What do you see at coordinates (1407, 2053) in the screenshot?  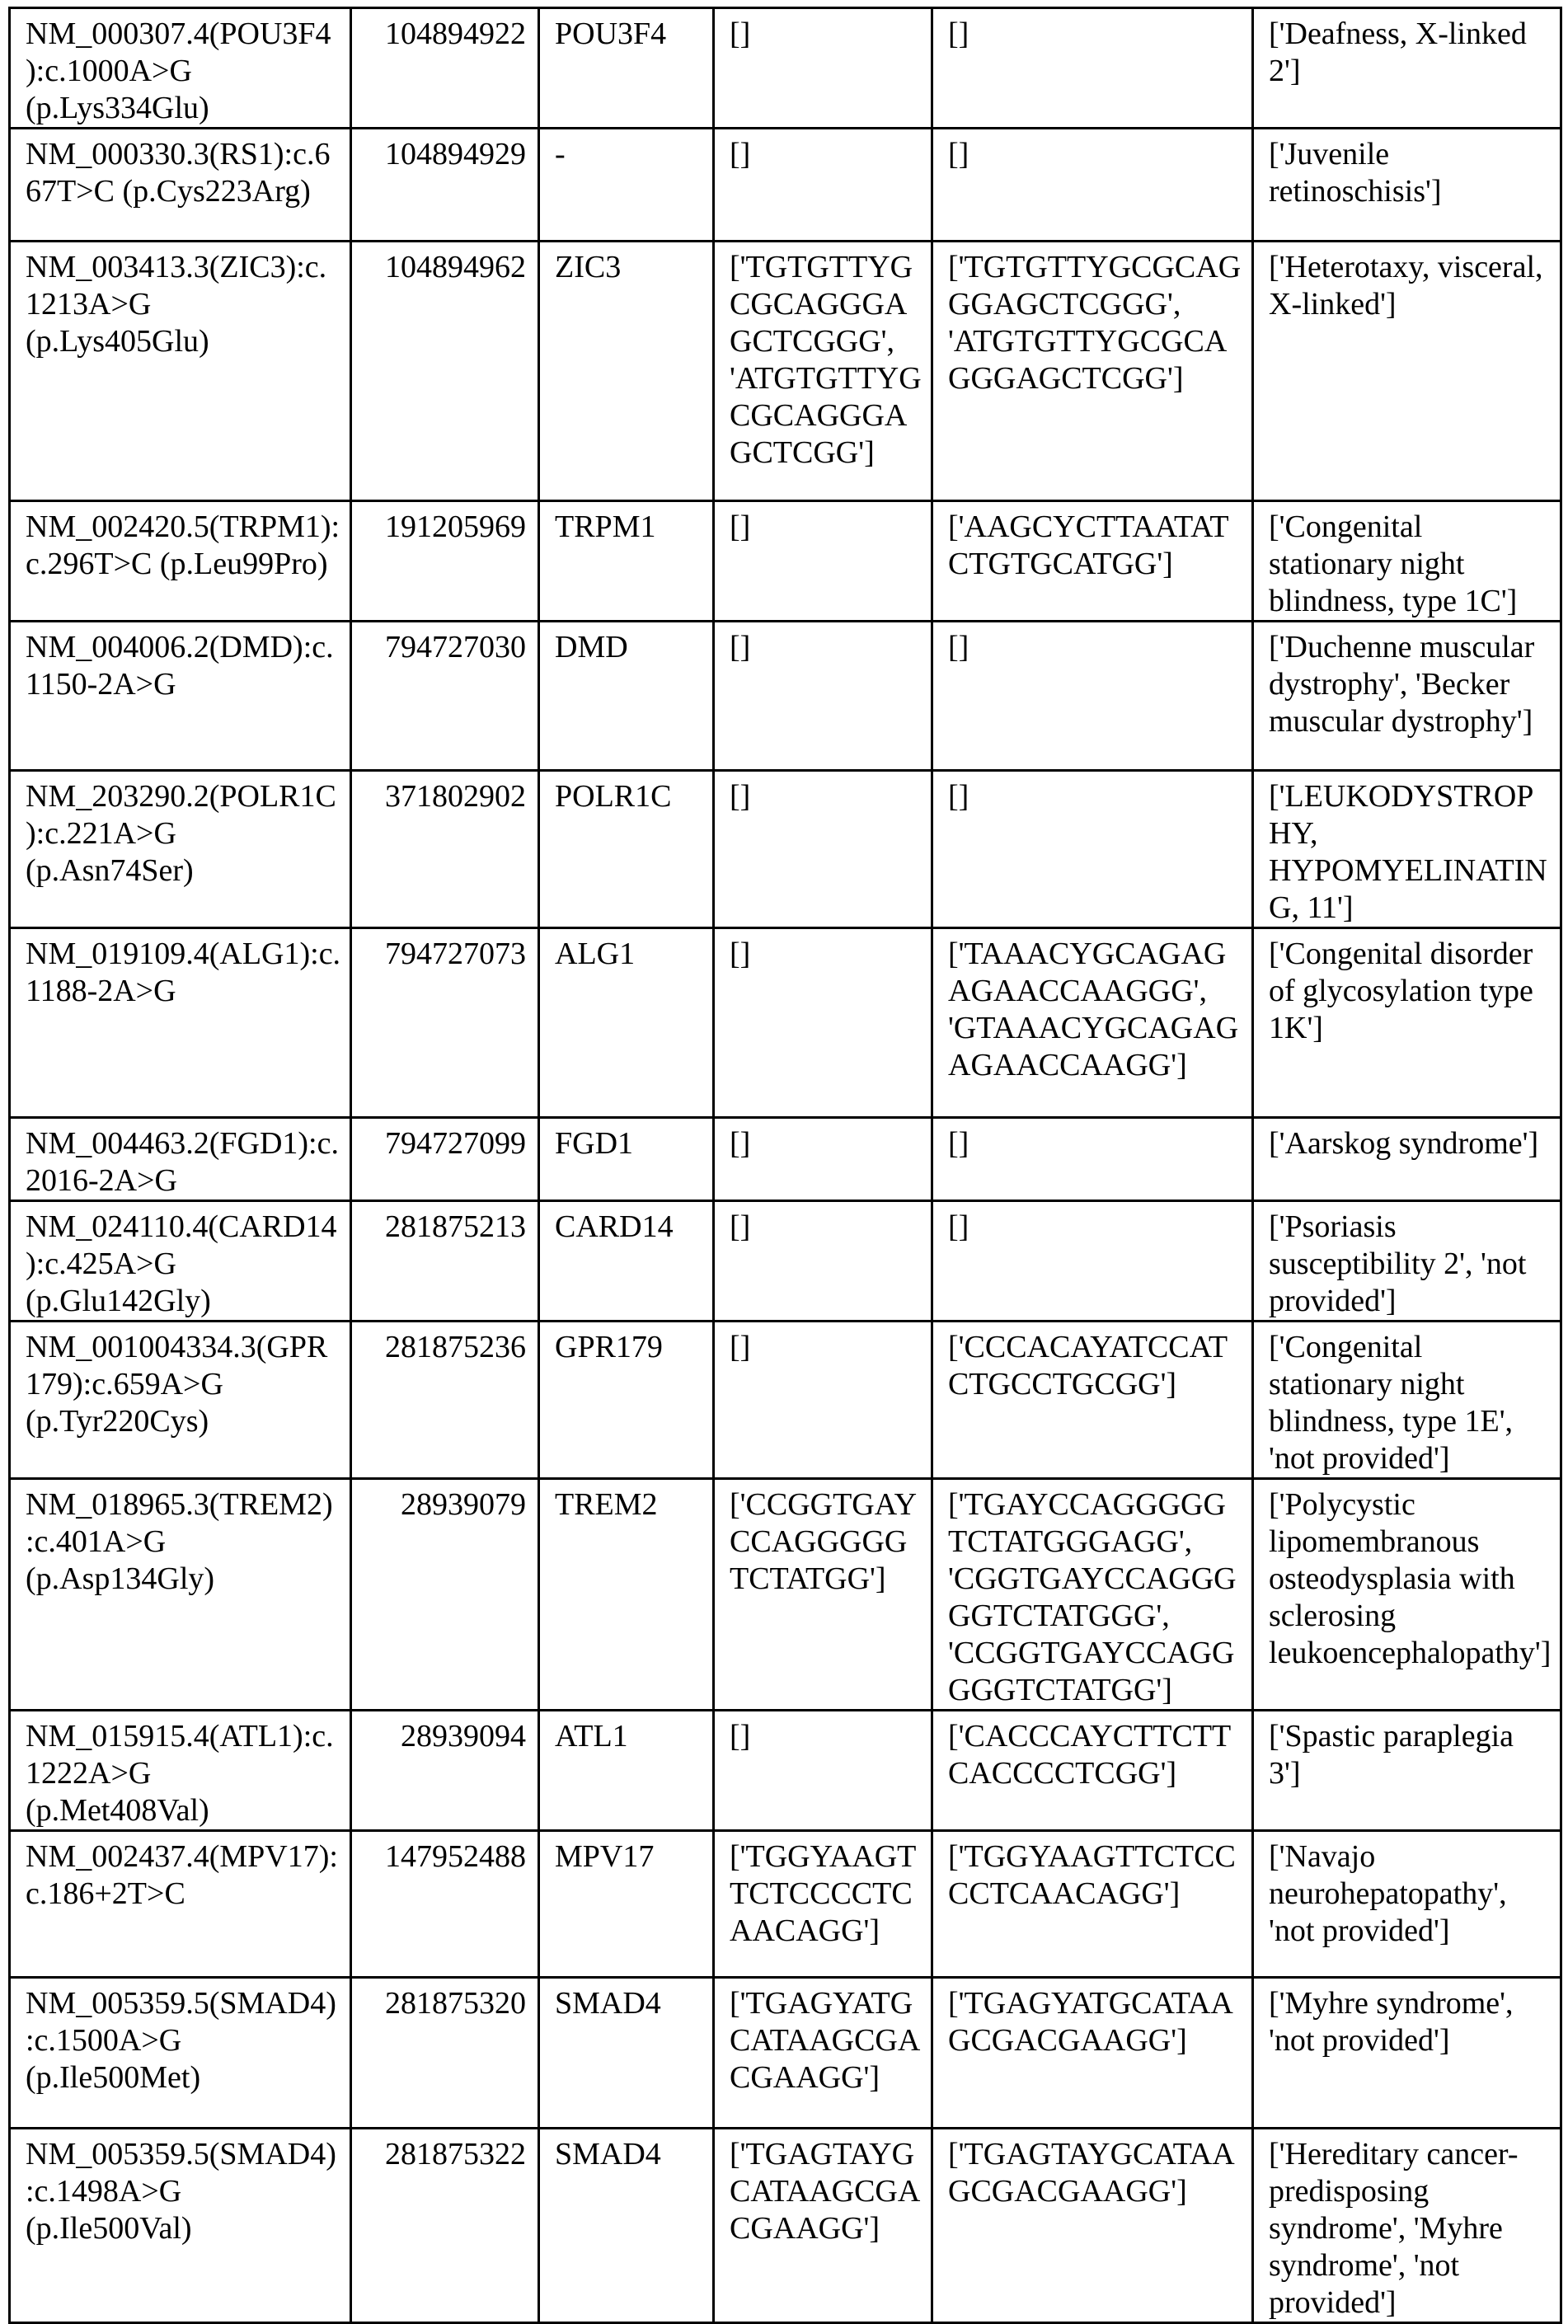 I see `condition-cell: ['Myhre syndrome', 'not provided']` at bounding box center [1407, 2053].